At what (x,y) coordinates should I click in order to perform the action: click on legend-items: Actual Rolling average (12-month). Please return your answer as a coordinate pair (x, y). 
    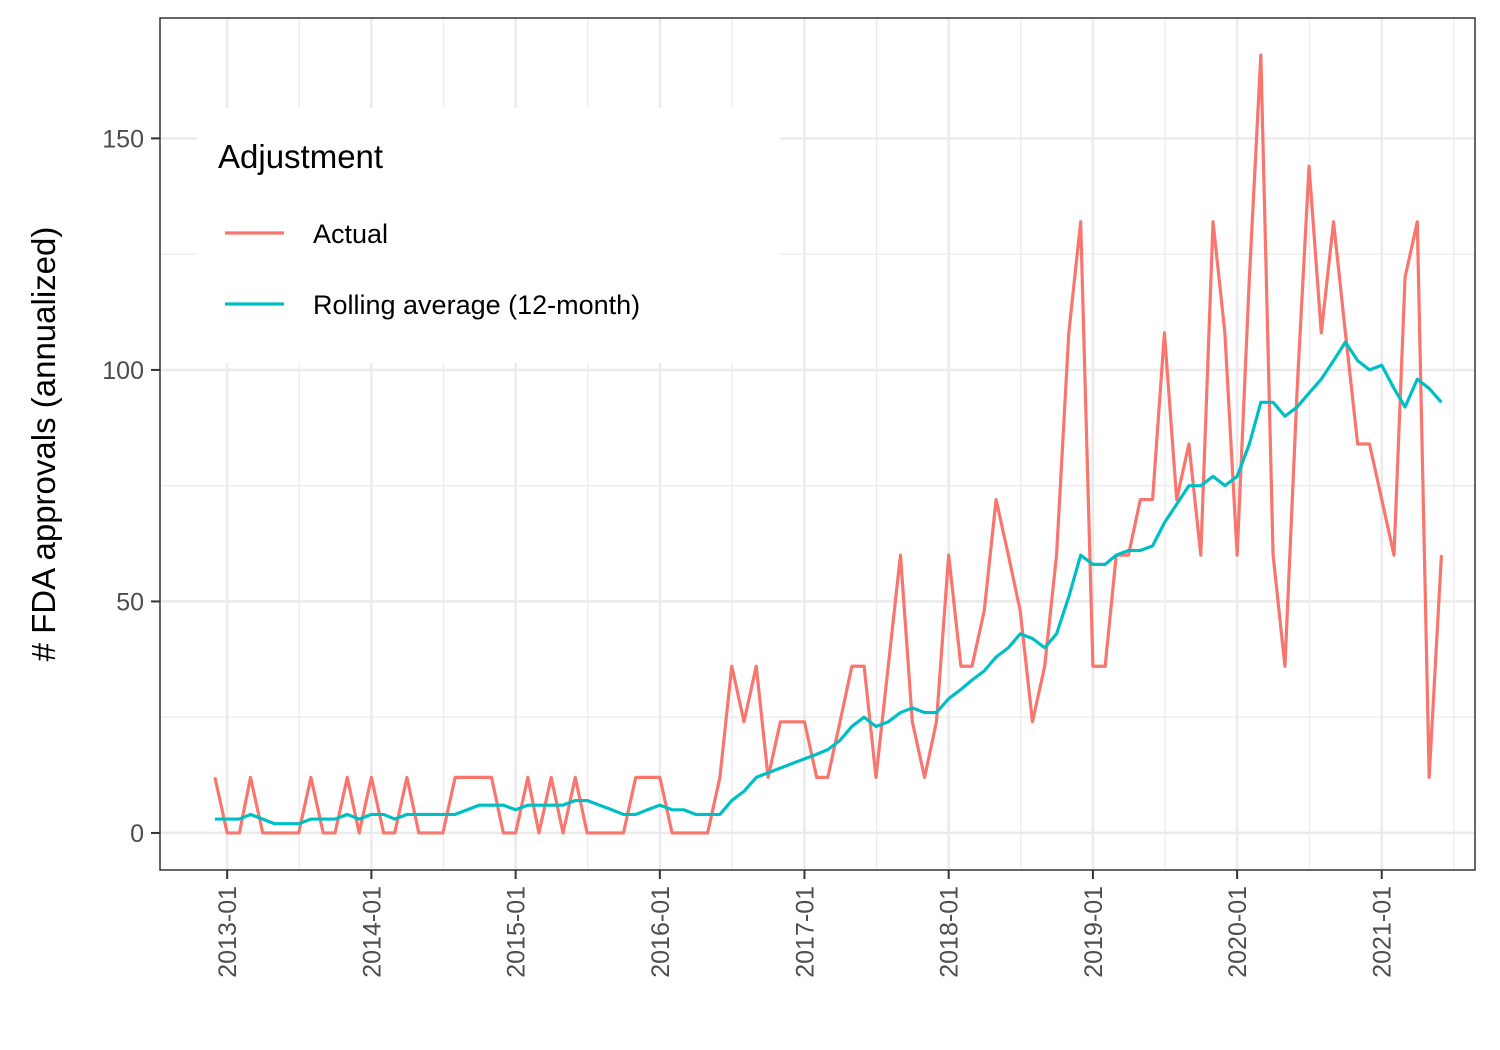
    Looking at the image, I should click on (432, 269).